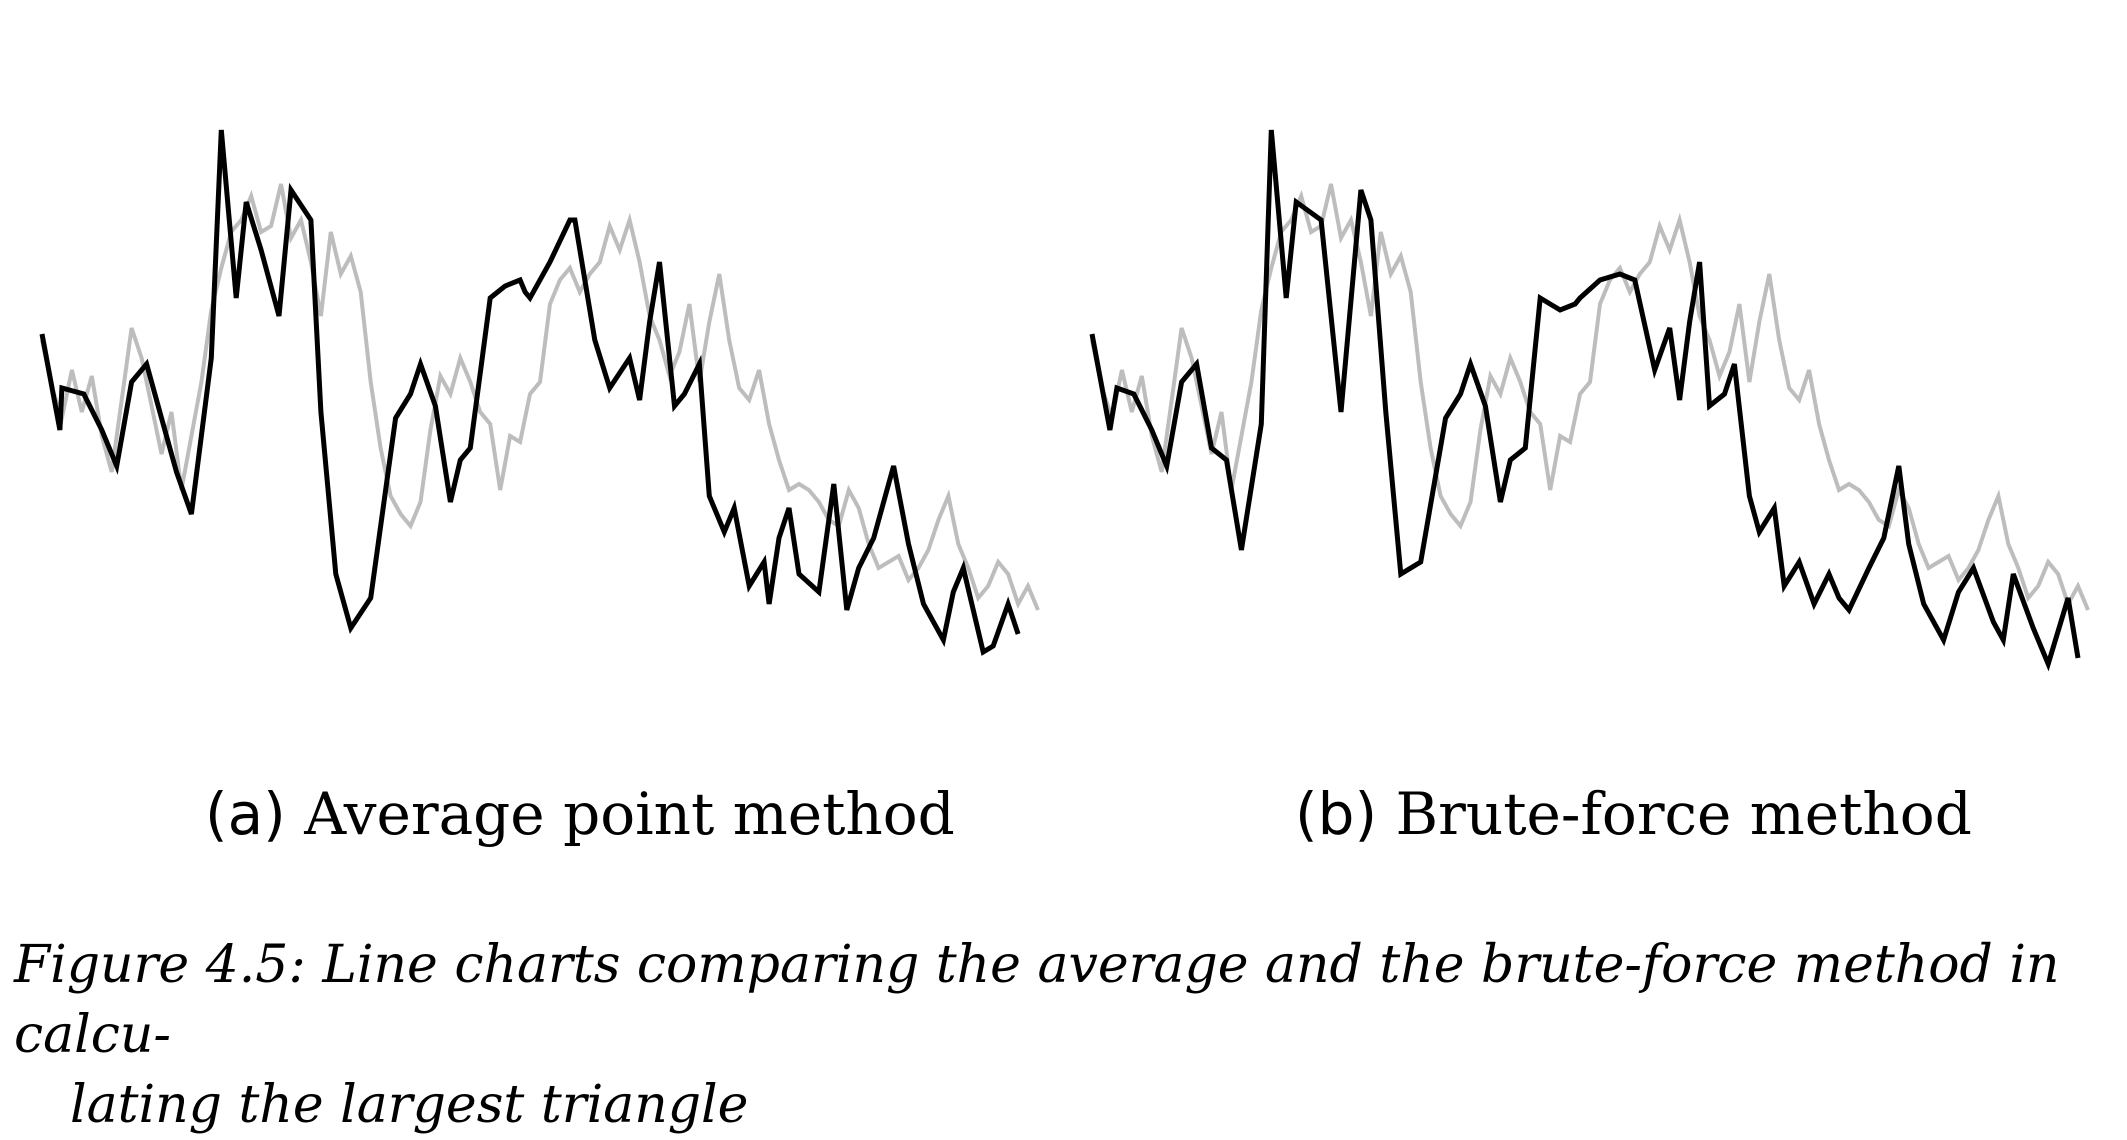 This screenshot has height=1140, width=2127. What do you see at coordinates (1683, 814) in the screenshot?
I see `subcaption-b-text: Brute-force method` at bounding box center [1683, 814].